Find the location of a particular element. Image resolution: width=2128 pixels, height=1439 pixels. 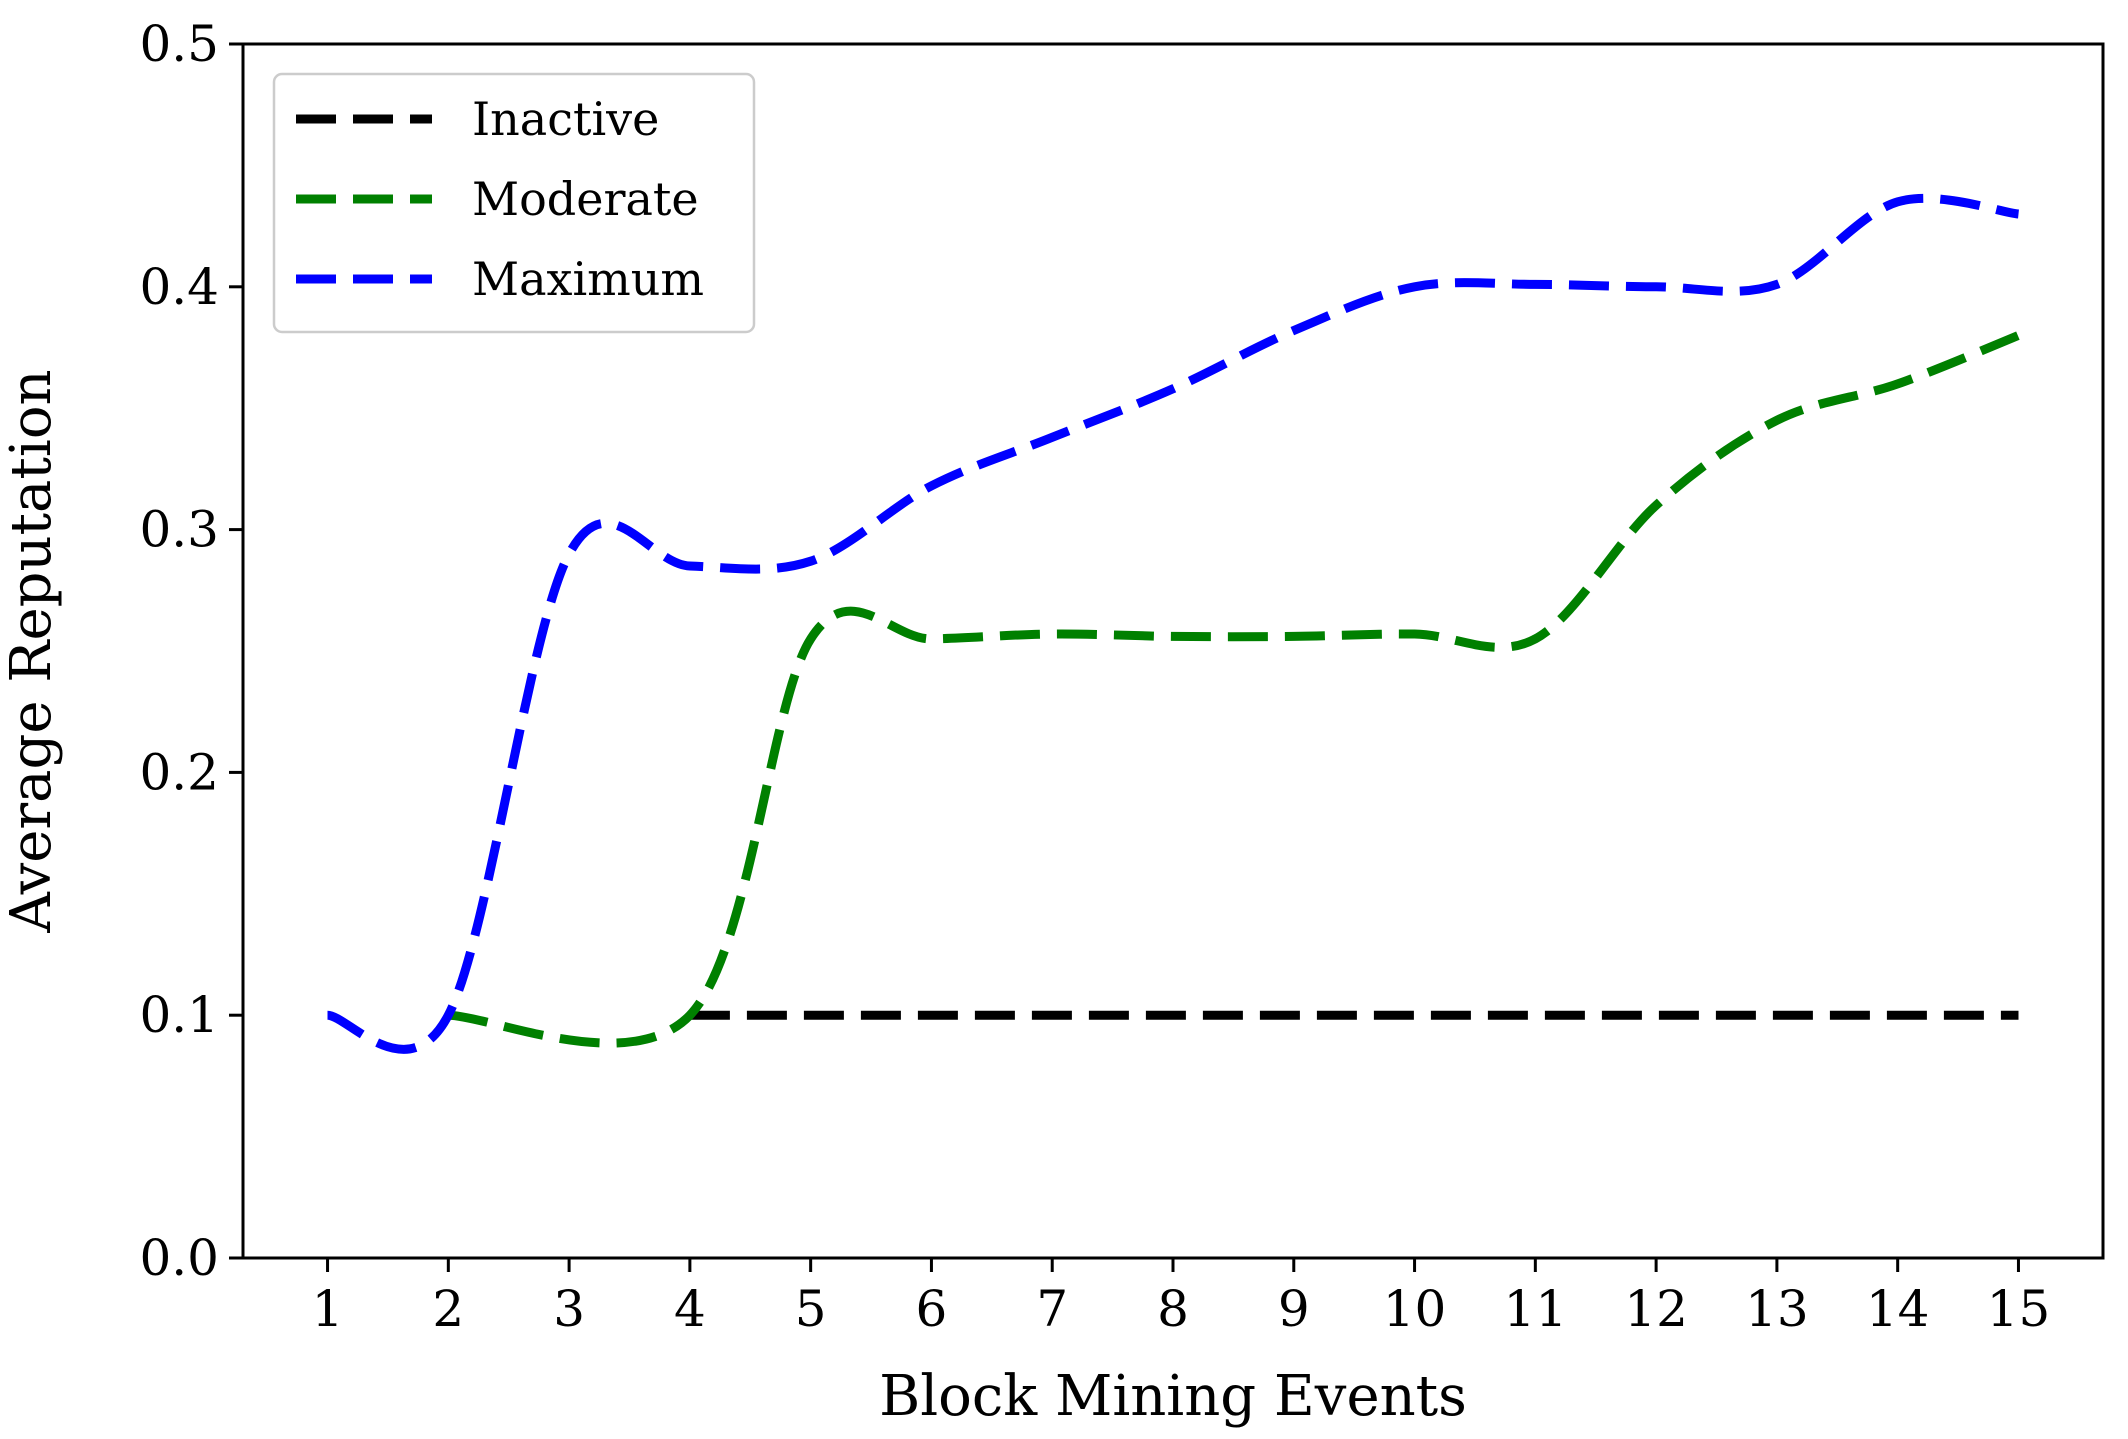

y-tick-label: 0.4 is located at coordinates (179, 287).